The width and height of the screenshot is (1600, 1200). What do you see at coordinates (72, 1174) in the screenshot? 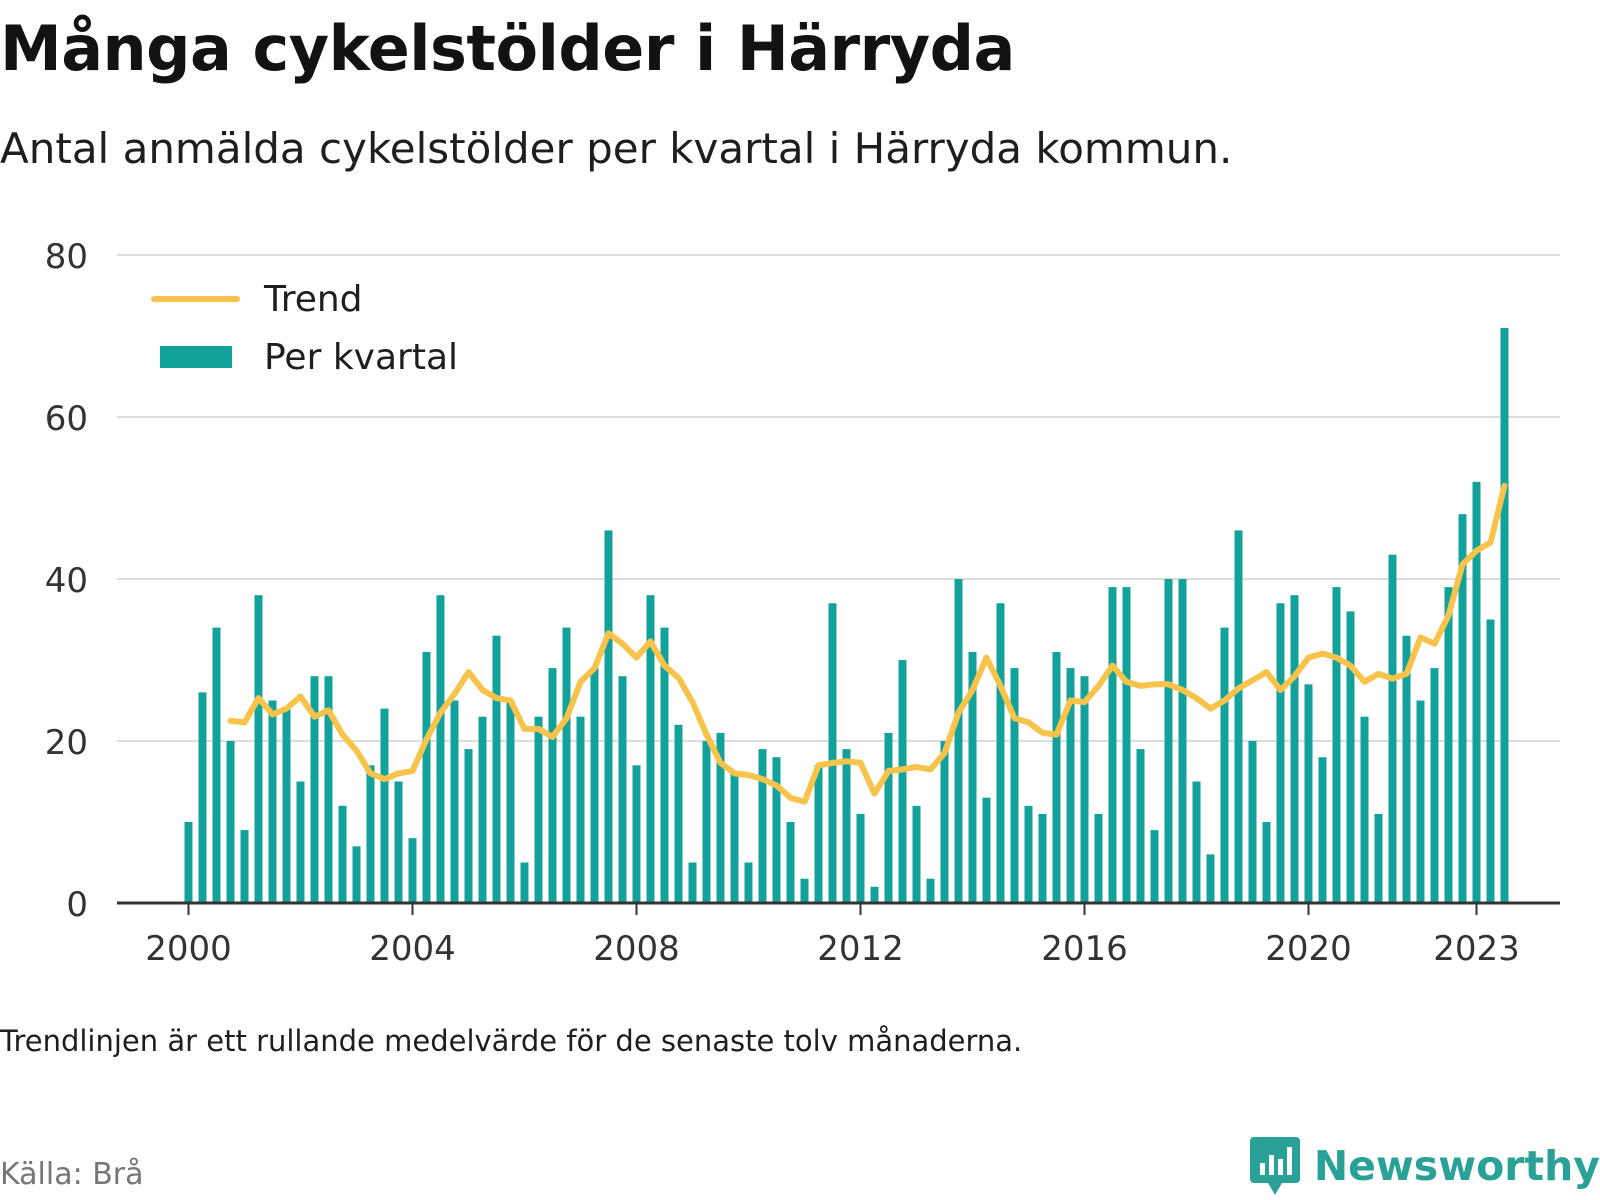
I see `source-credit: Källa: Brå` at bounding box center [72, 1174].